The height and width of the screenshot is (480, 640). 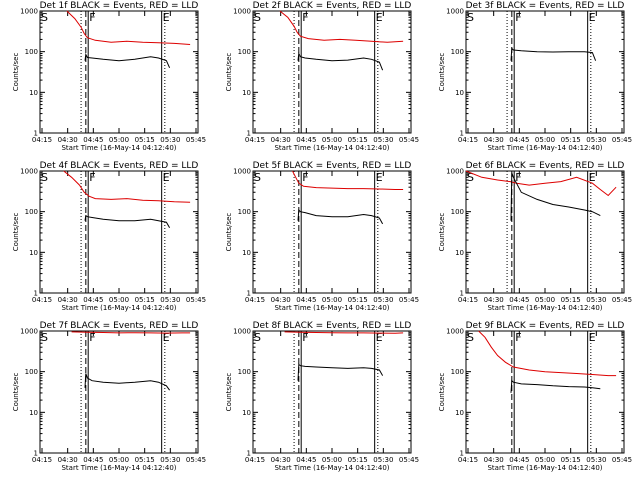 What do you see at coordinates (119, 166) in the screenshot?
I see `panel-title: Det 4f BLACK = Events, RED = LLD` at bounding box center [119, 166].